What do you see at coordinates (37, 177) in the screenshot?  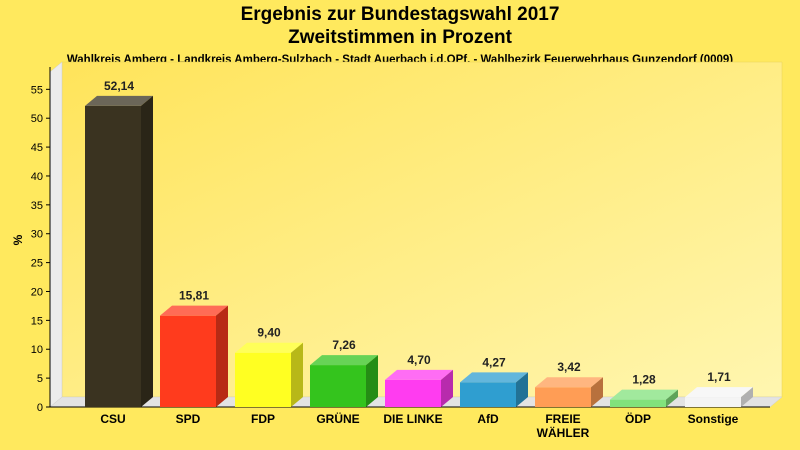 I see `y-tick-label: 40` at bounding box center [37, 177].